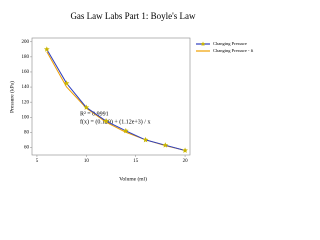 The height and width of the screenshot is (240, 320). Describe the element at coordinates (136, 161) in the screenshot. I see `x-tick-label: 15` at that location.